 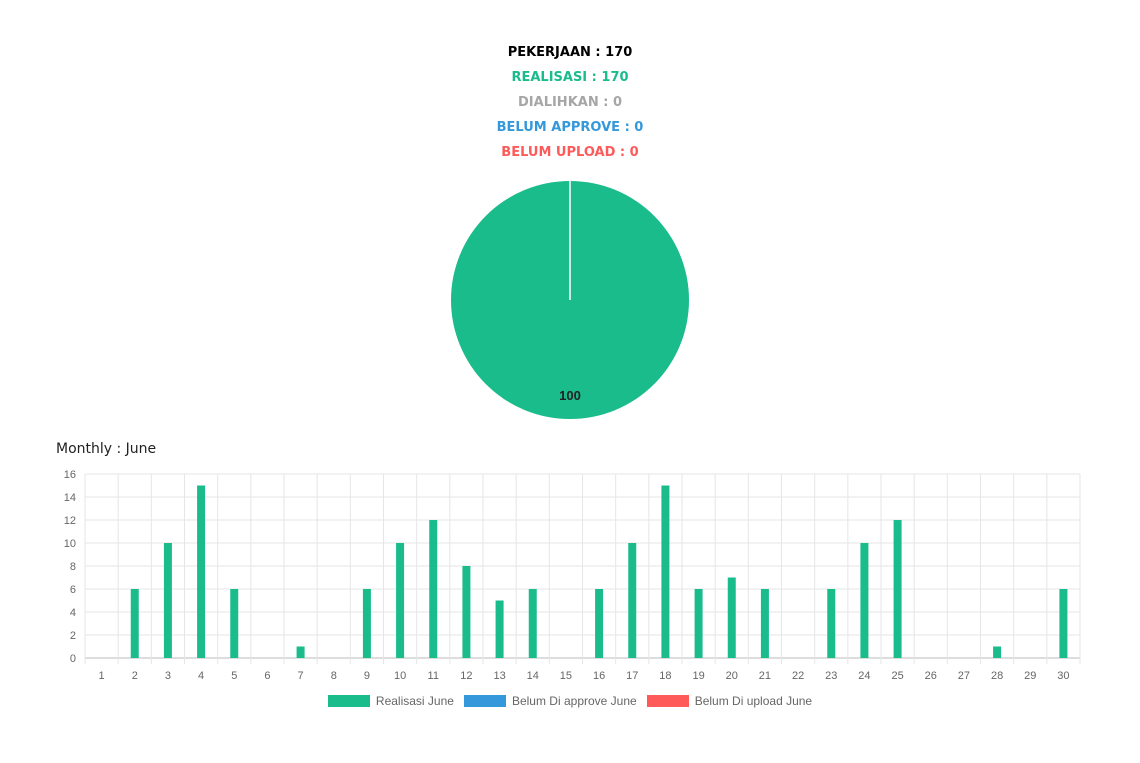 I want to click on x-tick-label: 29, so click(x=1030, y=676).